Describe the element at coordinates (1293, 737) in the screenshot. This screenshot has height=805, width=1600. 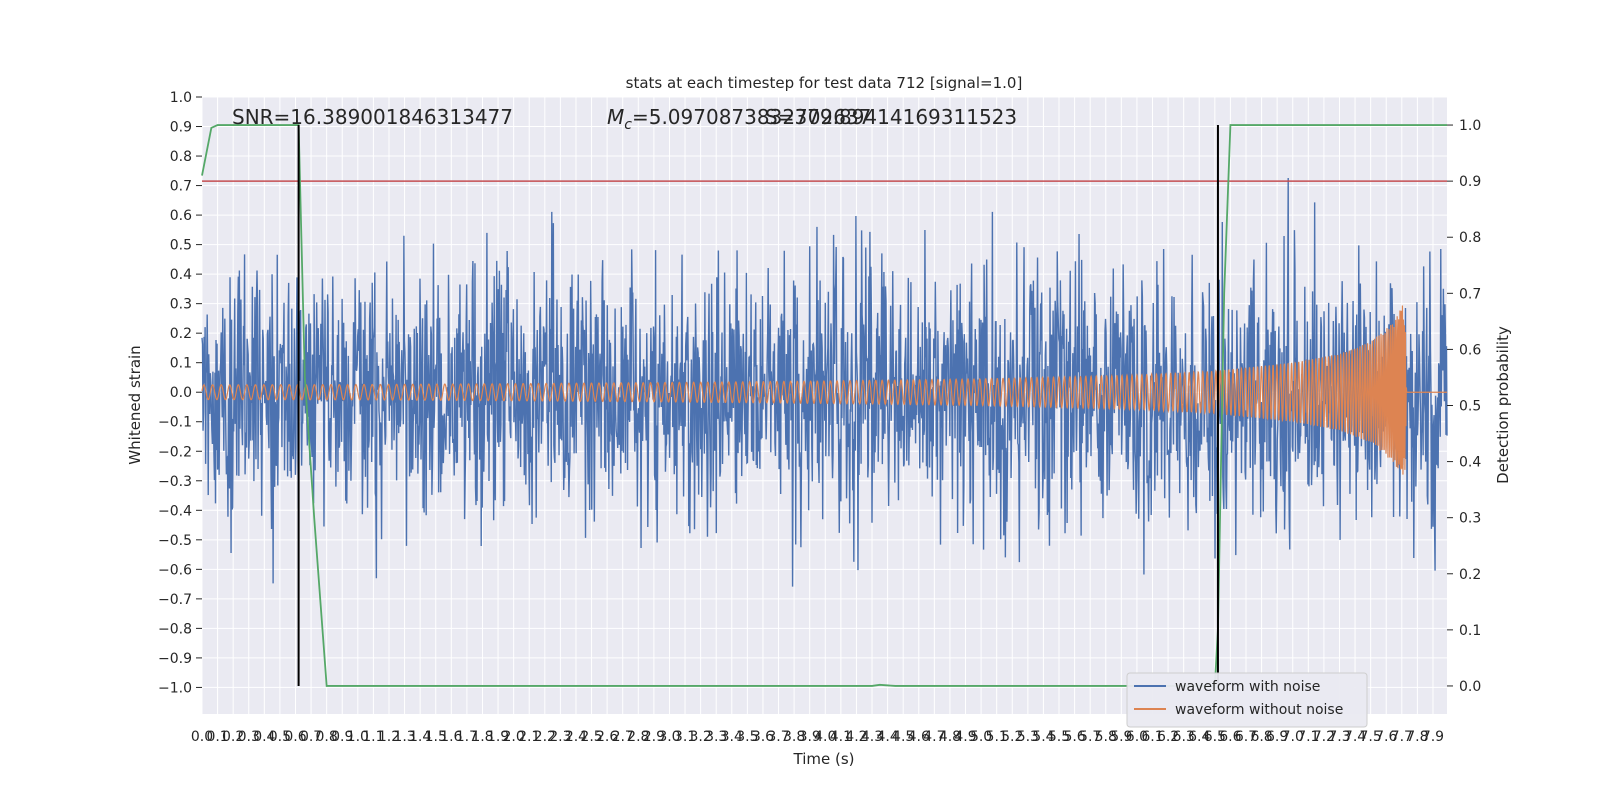
I see `x-tick-label: 7.0` at that location.